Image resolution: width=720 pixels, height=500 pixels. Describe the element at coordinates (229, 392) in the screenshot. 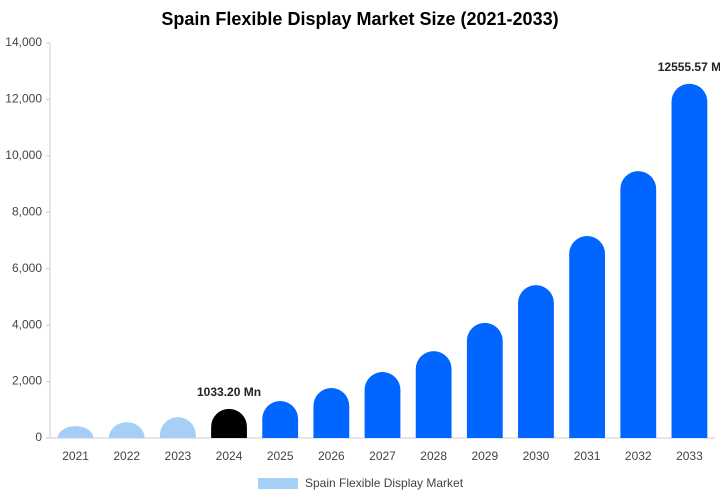

I see `value-label: 1033.20 Mn` at that location.